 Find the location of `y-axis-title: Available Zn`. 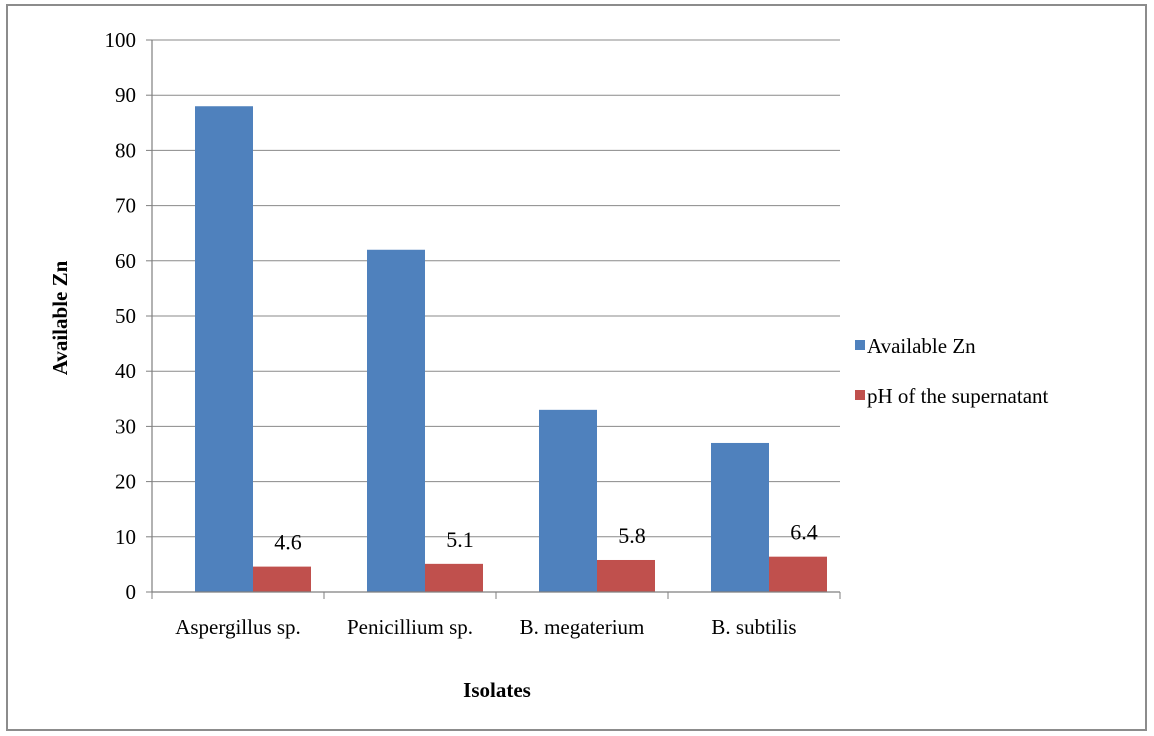

y-axis-title: Available Zn is located at coordinates (60, 317).